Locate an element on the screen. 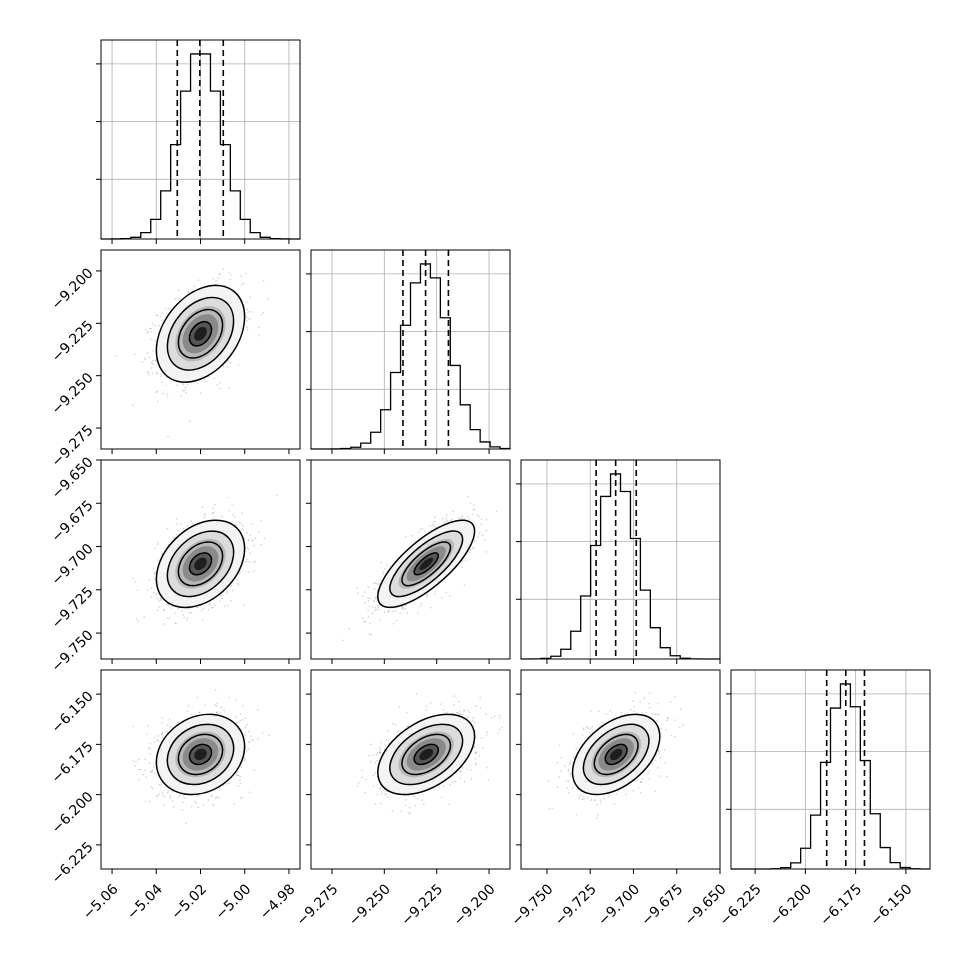 The image size is (970, 970). xtick-label-1-5: −4.98 is located at coordinates (278, 902).